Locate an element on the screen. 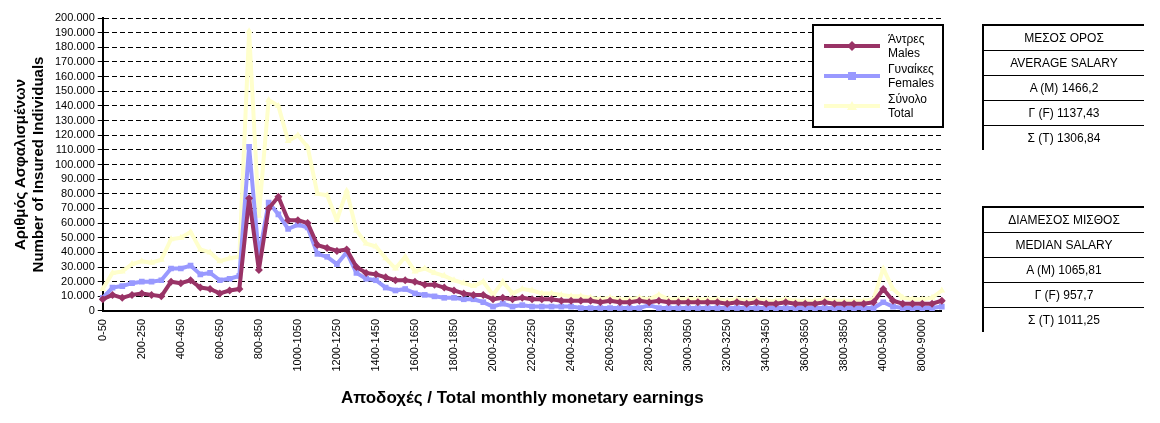 This screenshot has height=423, width=1160. y-tick-label: 190.000 is located at coordinates (75, 31).